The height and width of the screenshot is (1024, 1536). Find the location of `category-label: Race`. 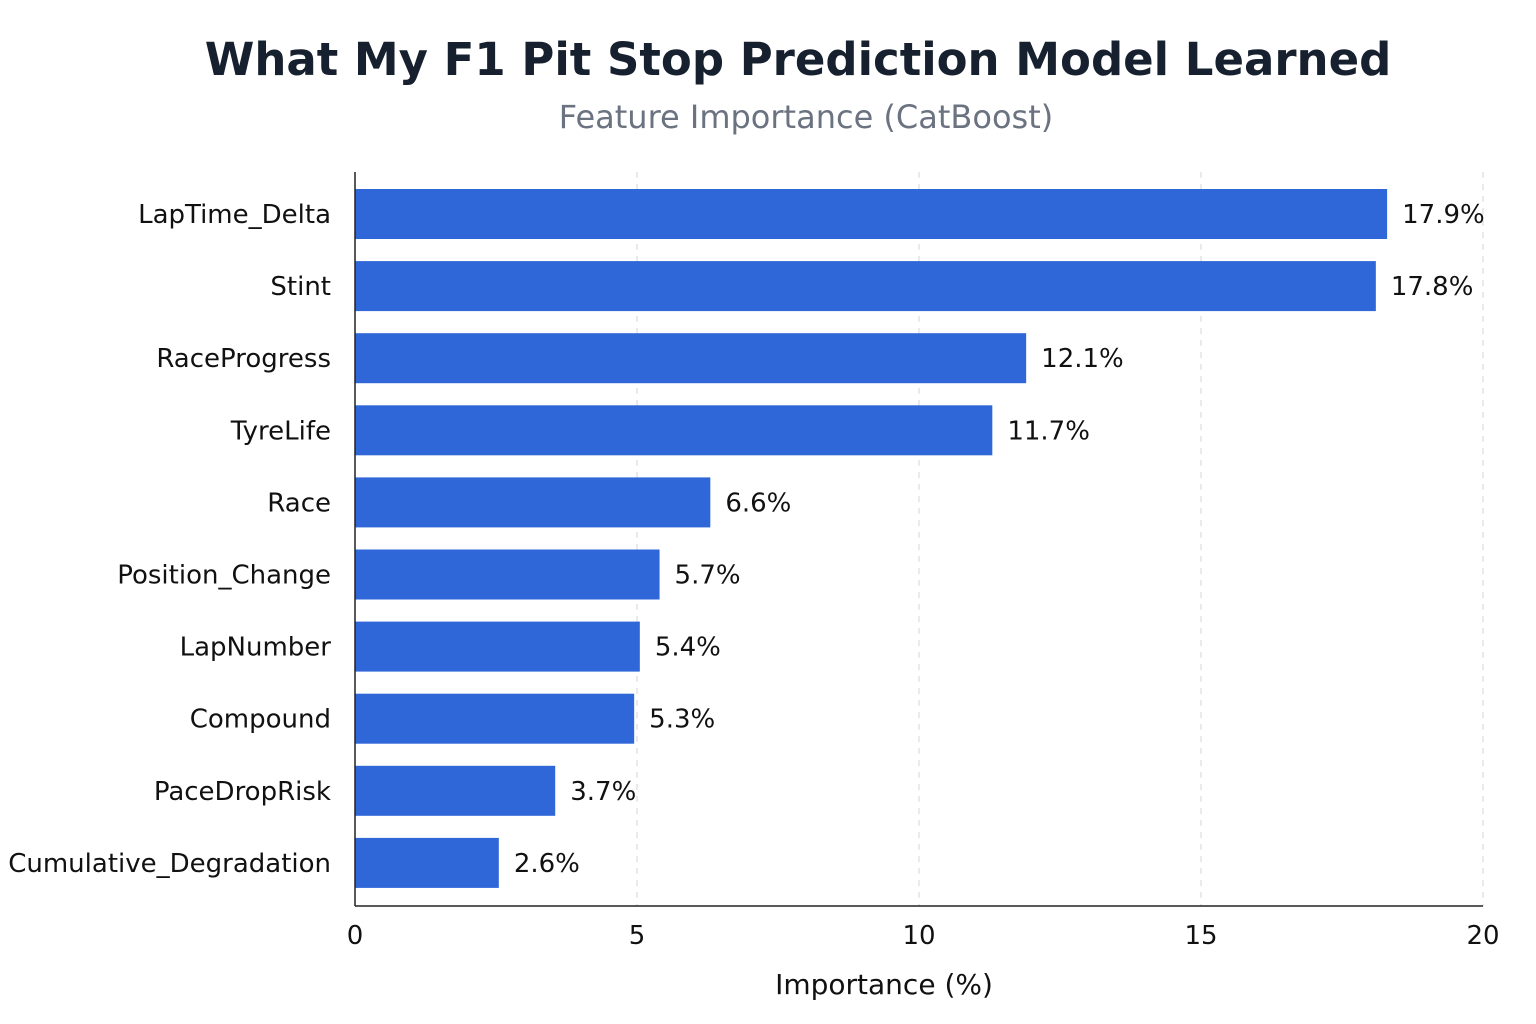

category-label: Race is located at coordinates (299, 503).